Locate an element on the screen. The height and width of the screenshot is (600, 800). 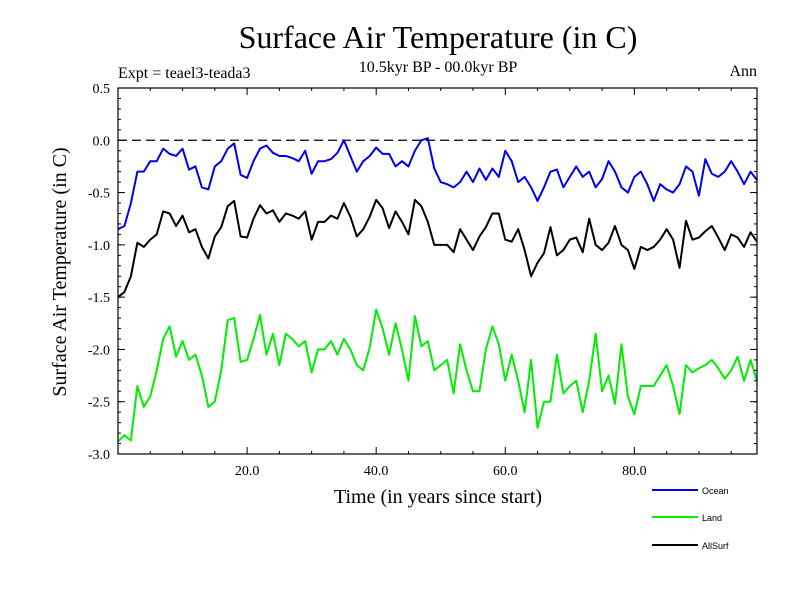
y-tick-label: 0.0 is located at coordinates (102, 141).